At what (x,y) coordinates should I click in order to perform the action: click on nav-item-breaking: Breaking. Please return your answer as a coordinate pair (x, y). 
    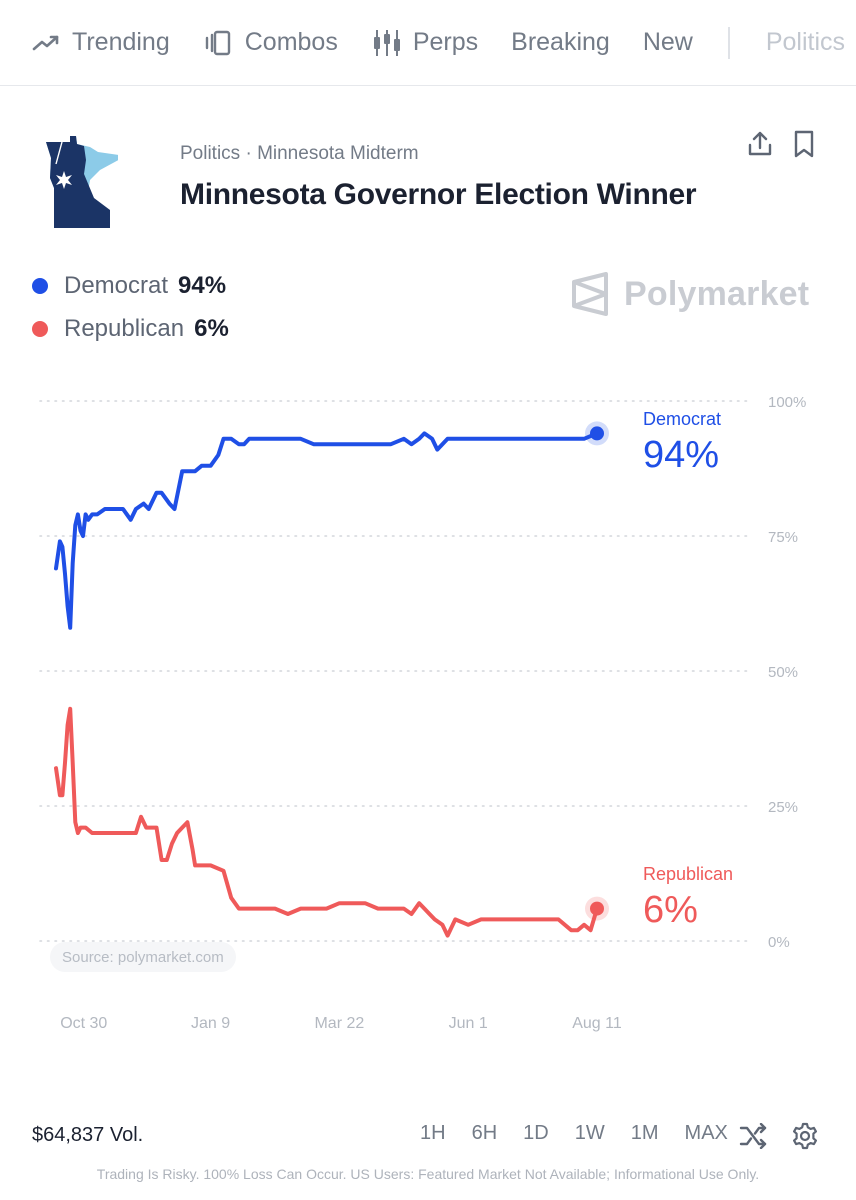
    Looking at the image, I should click on (560, 42).